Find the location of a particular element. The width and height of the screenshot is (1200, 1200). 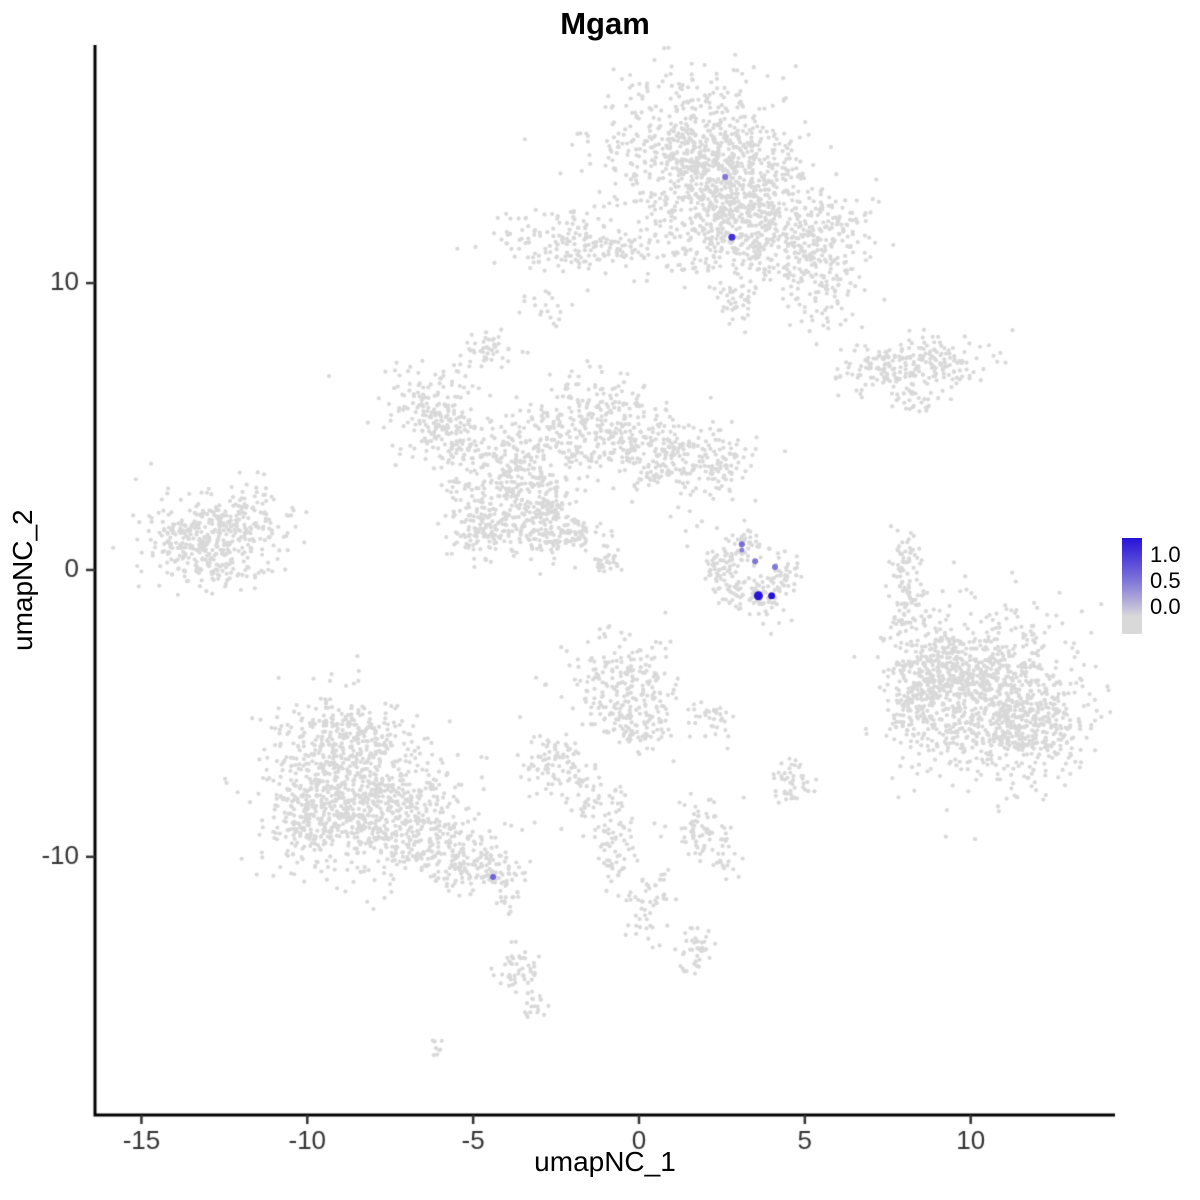

legend-label-mid: 0.5 is located at coordinates (1165, 580).